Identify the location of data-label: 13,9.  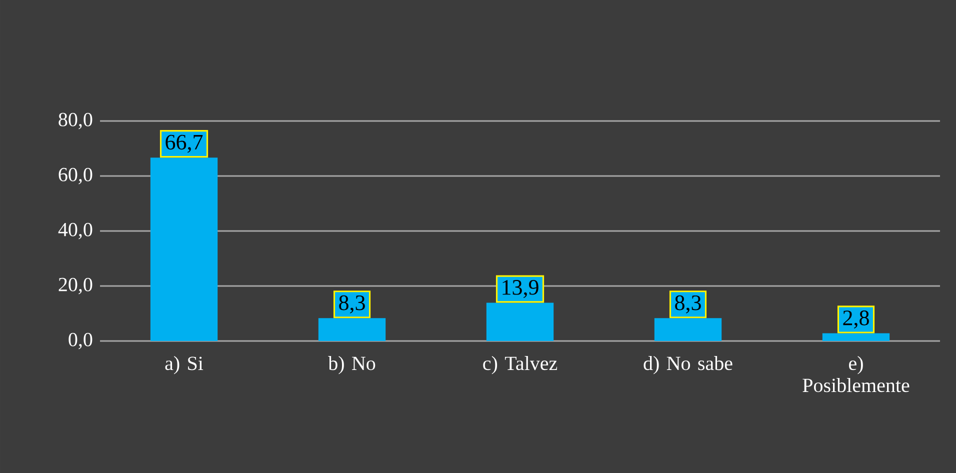
(520, 289).